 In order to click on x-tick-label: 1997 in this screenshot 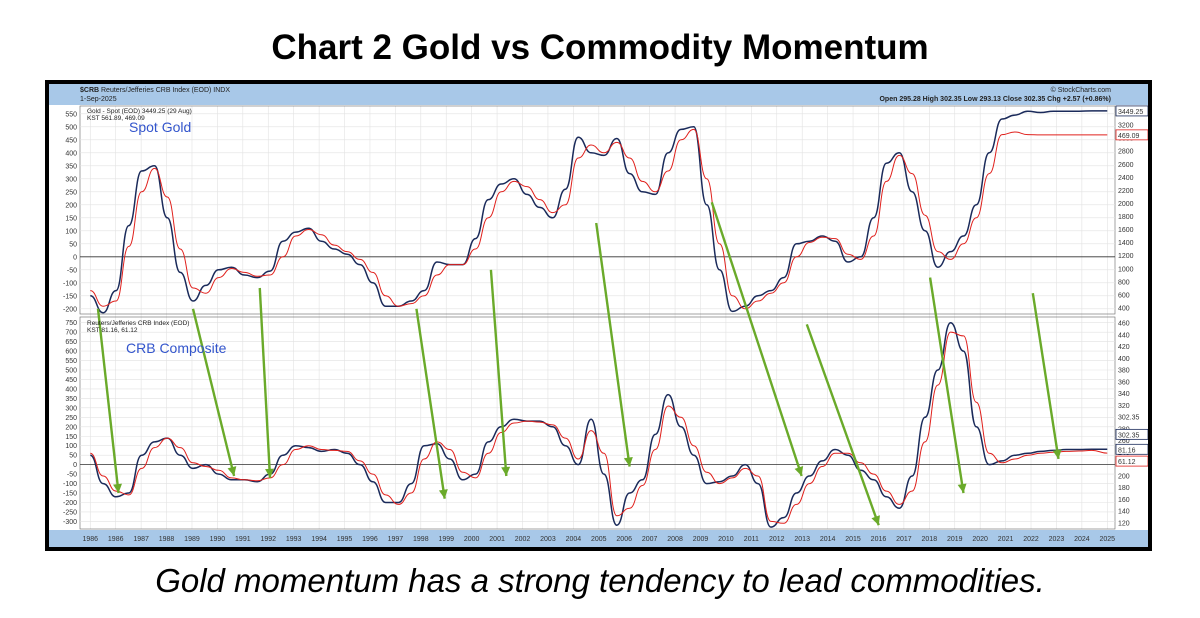, I will do `click(396, 539)`.